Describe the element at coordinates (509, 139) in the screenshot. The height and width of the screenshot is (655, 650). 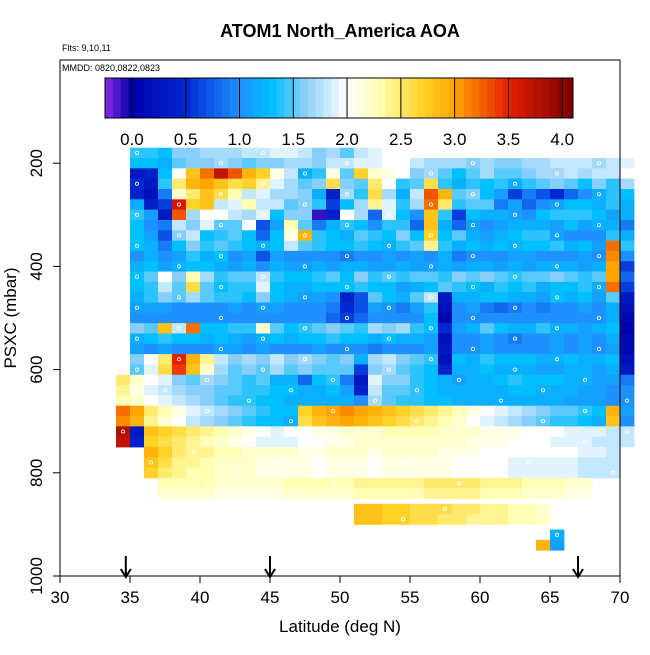
I see `colorbar-tick-label: 3.5` at that location.